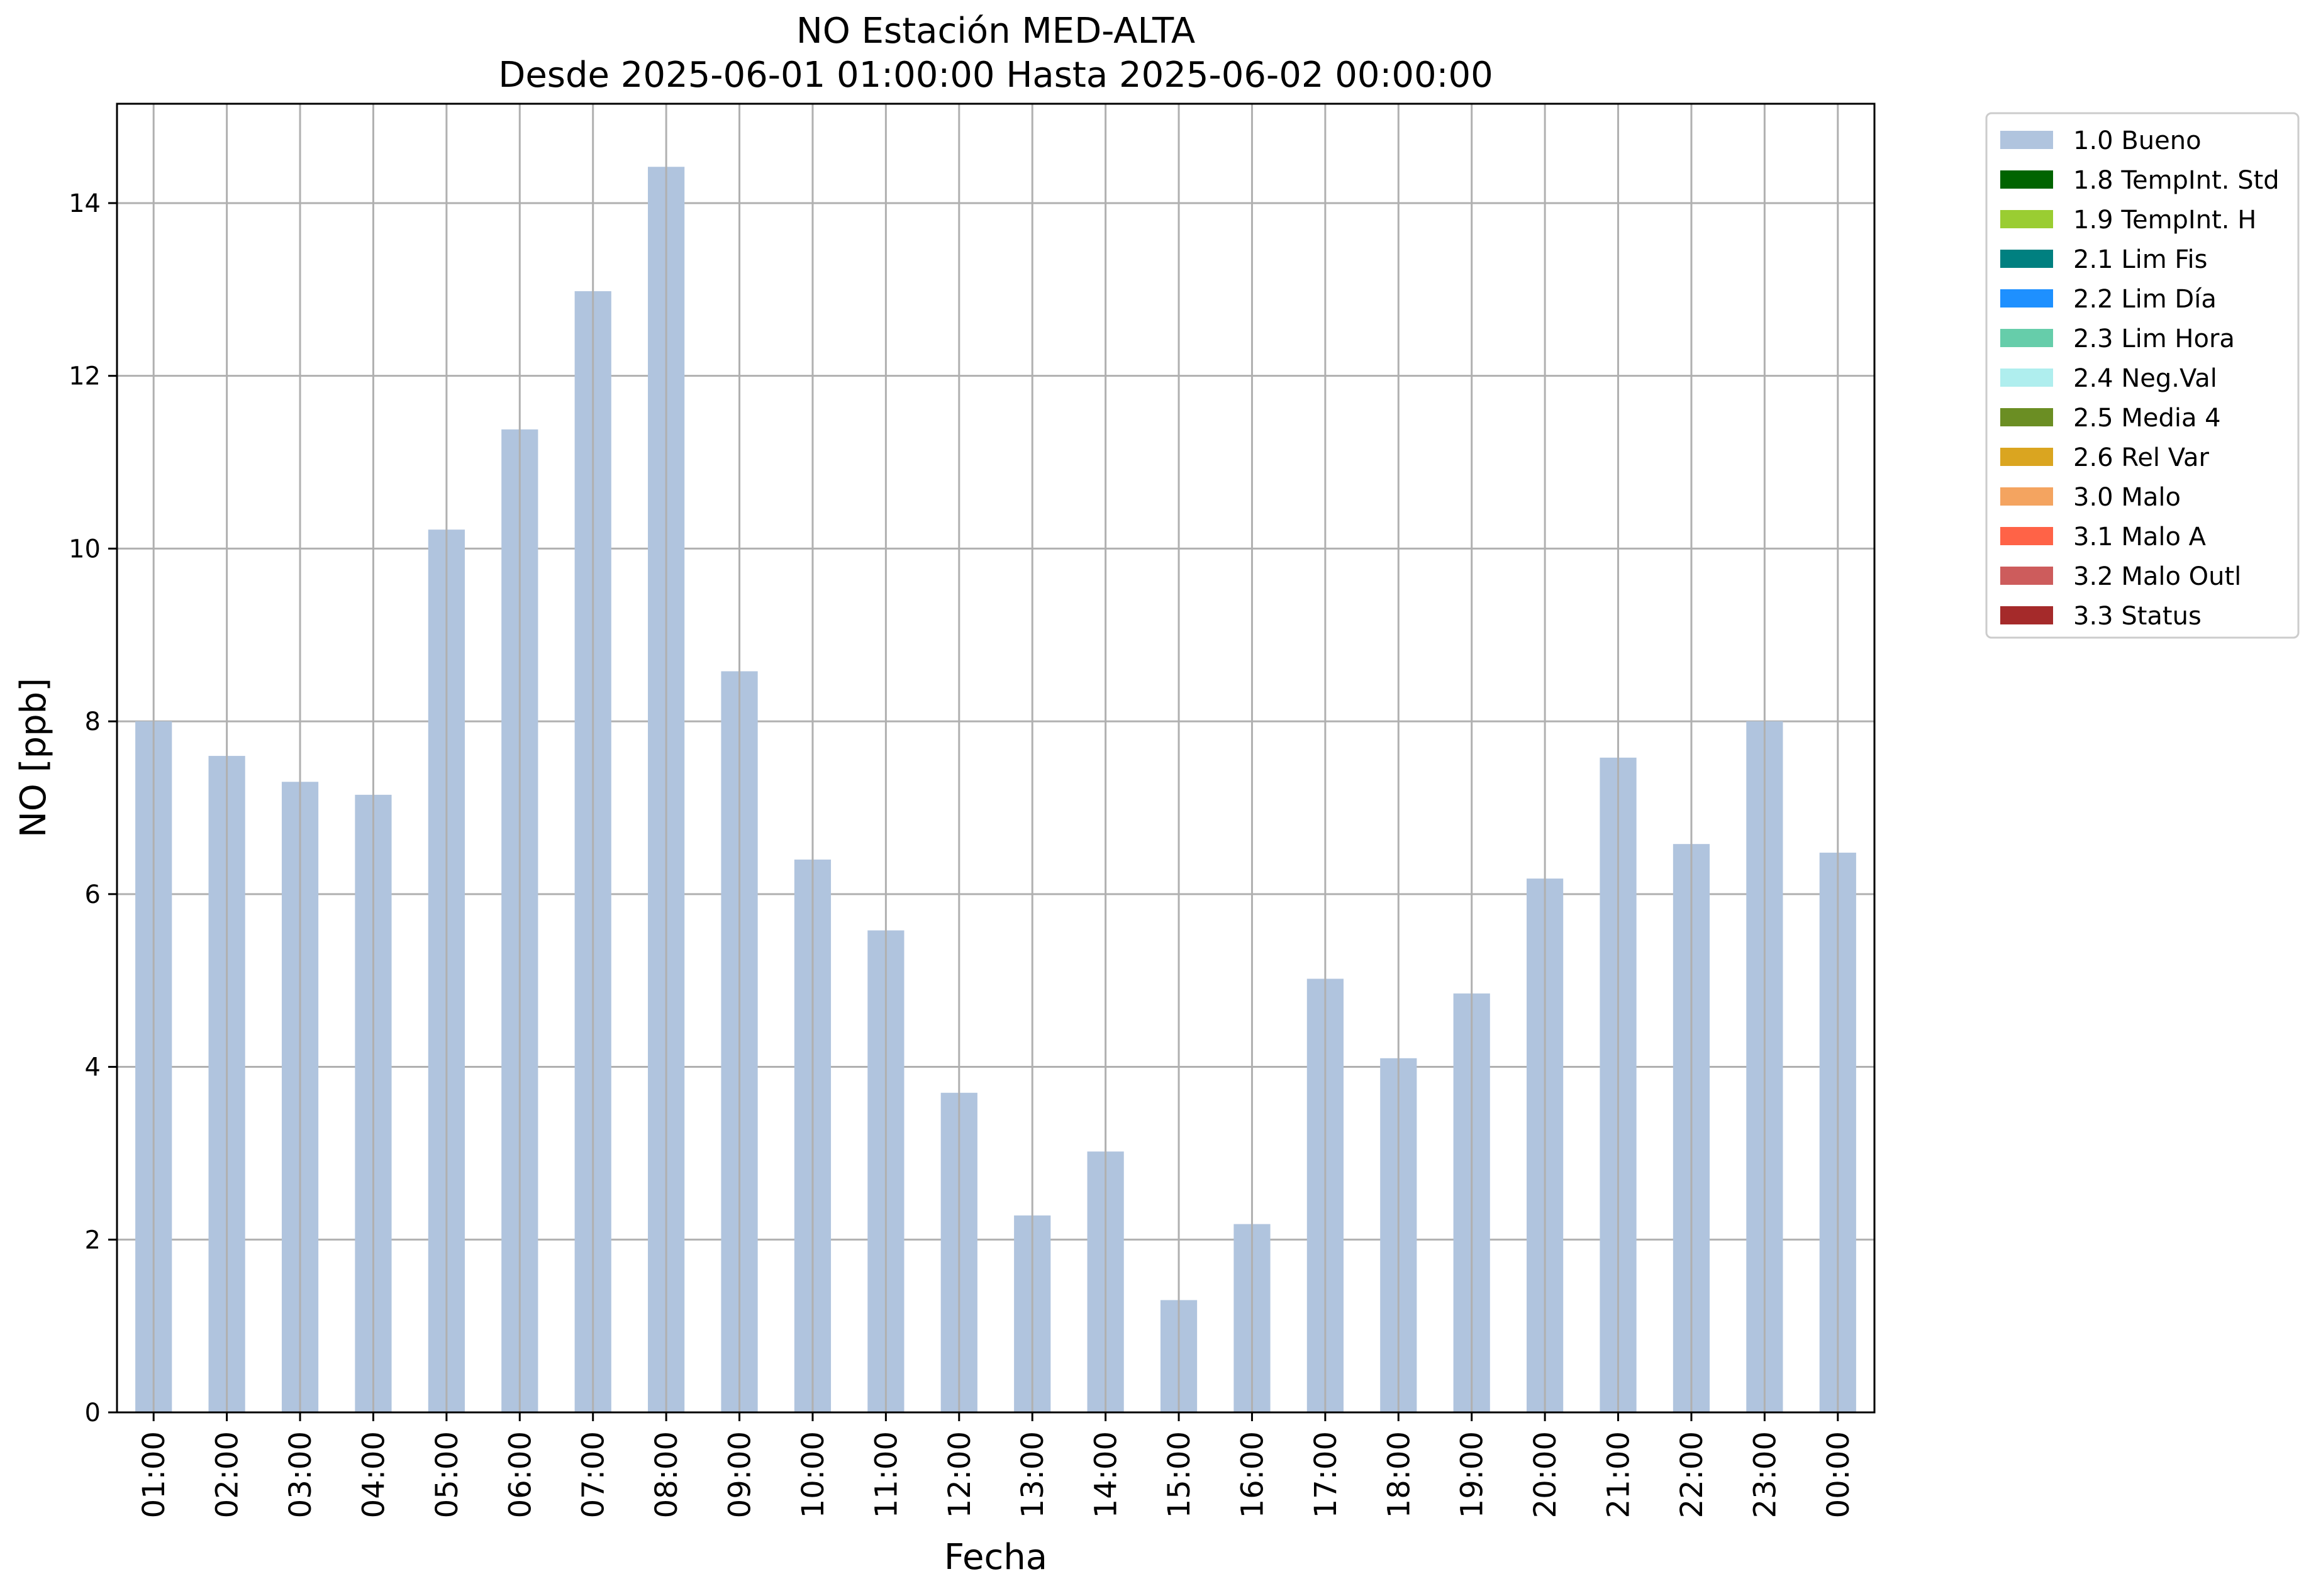  I want to click on legend-label: 3.1 Malo A, so click(2140, 537).